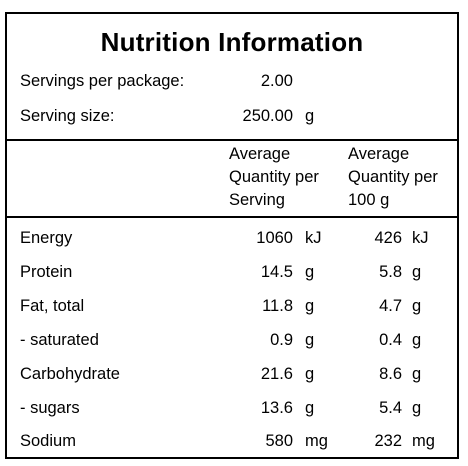 This screenshot has height=466, width=468. What do you see at coordinates (276, 272) in the screenshot?
I see `per-serving-value: 14.5` at bounding box center [276, 272].